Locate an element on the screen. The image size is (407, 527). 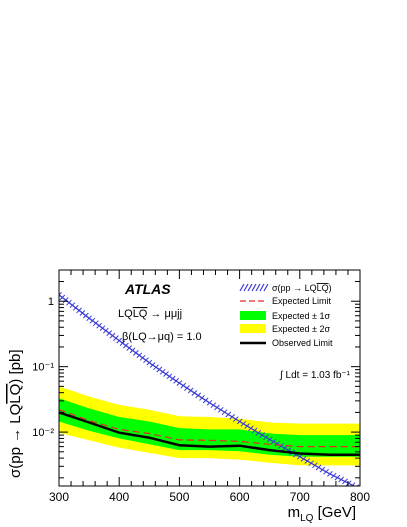
legend-entry-1sigma: Expected ± 1σ is located at coordinates (301, 316).